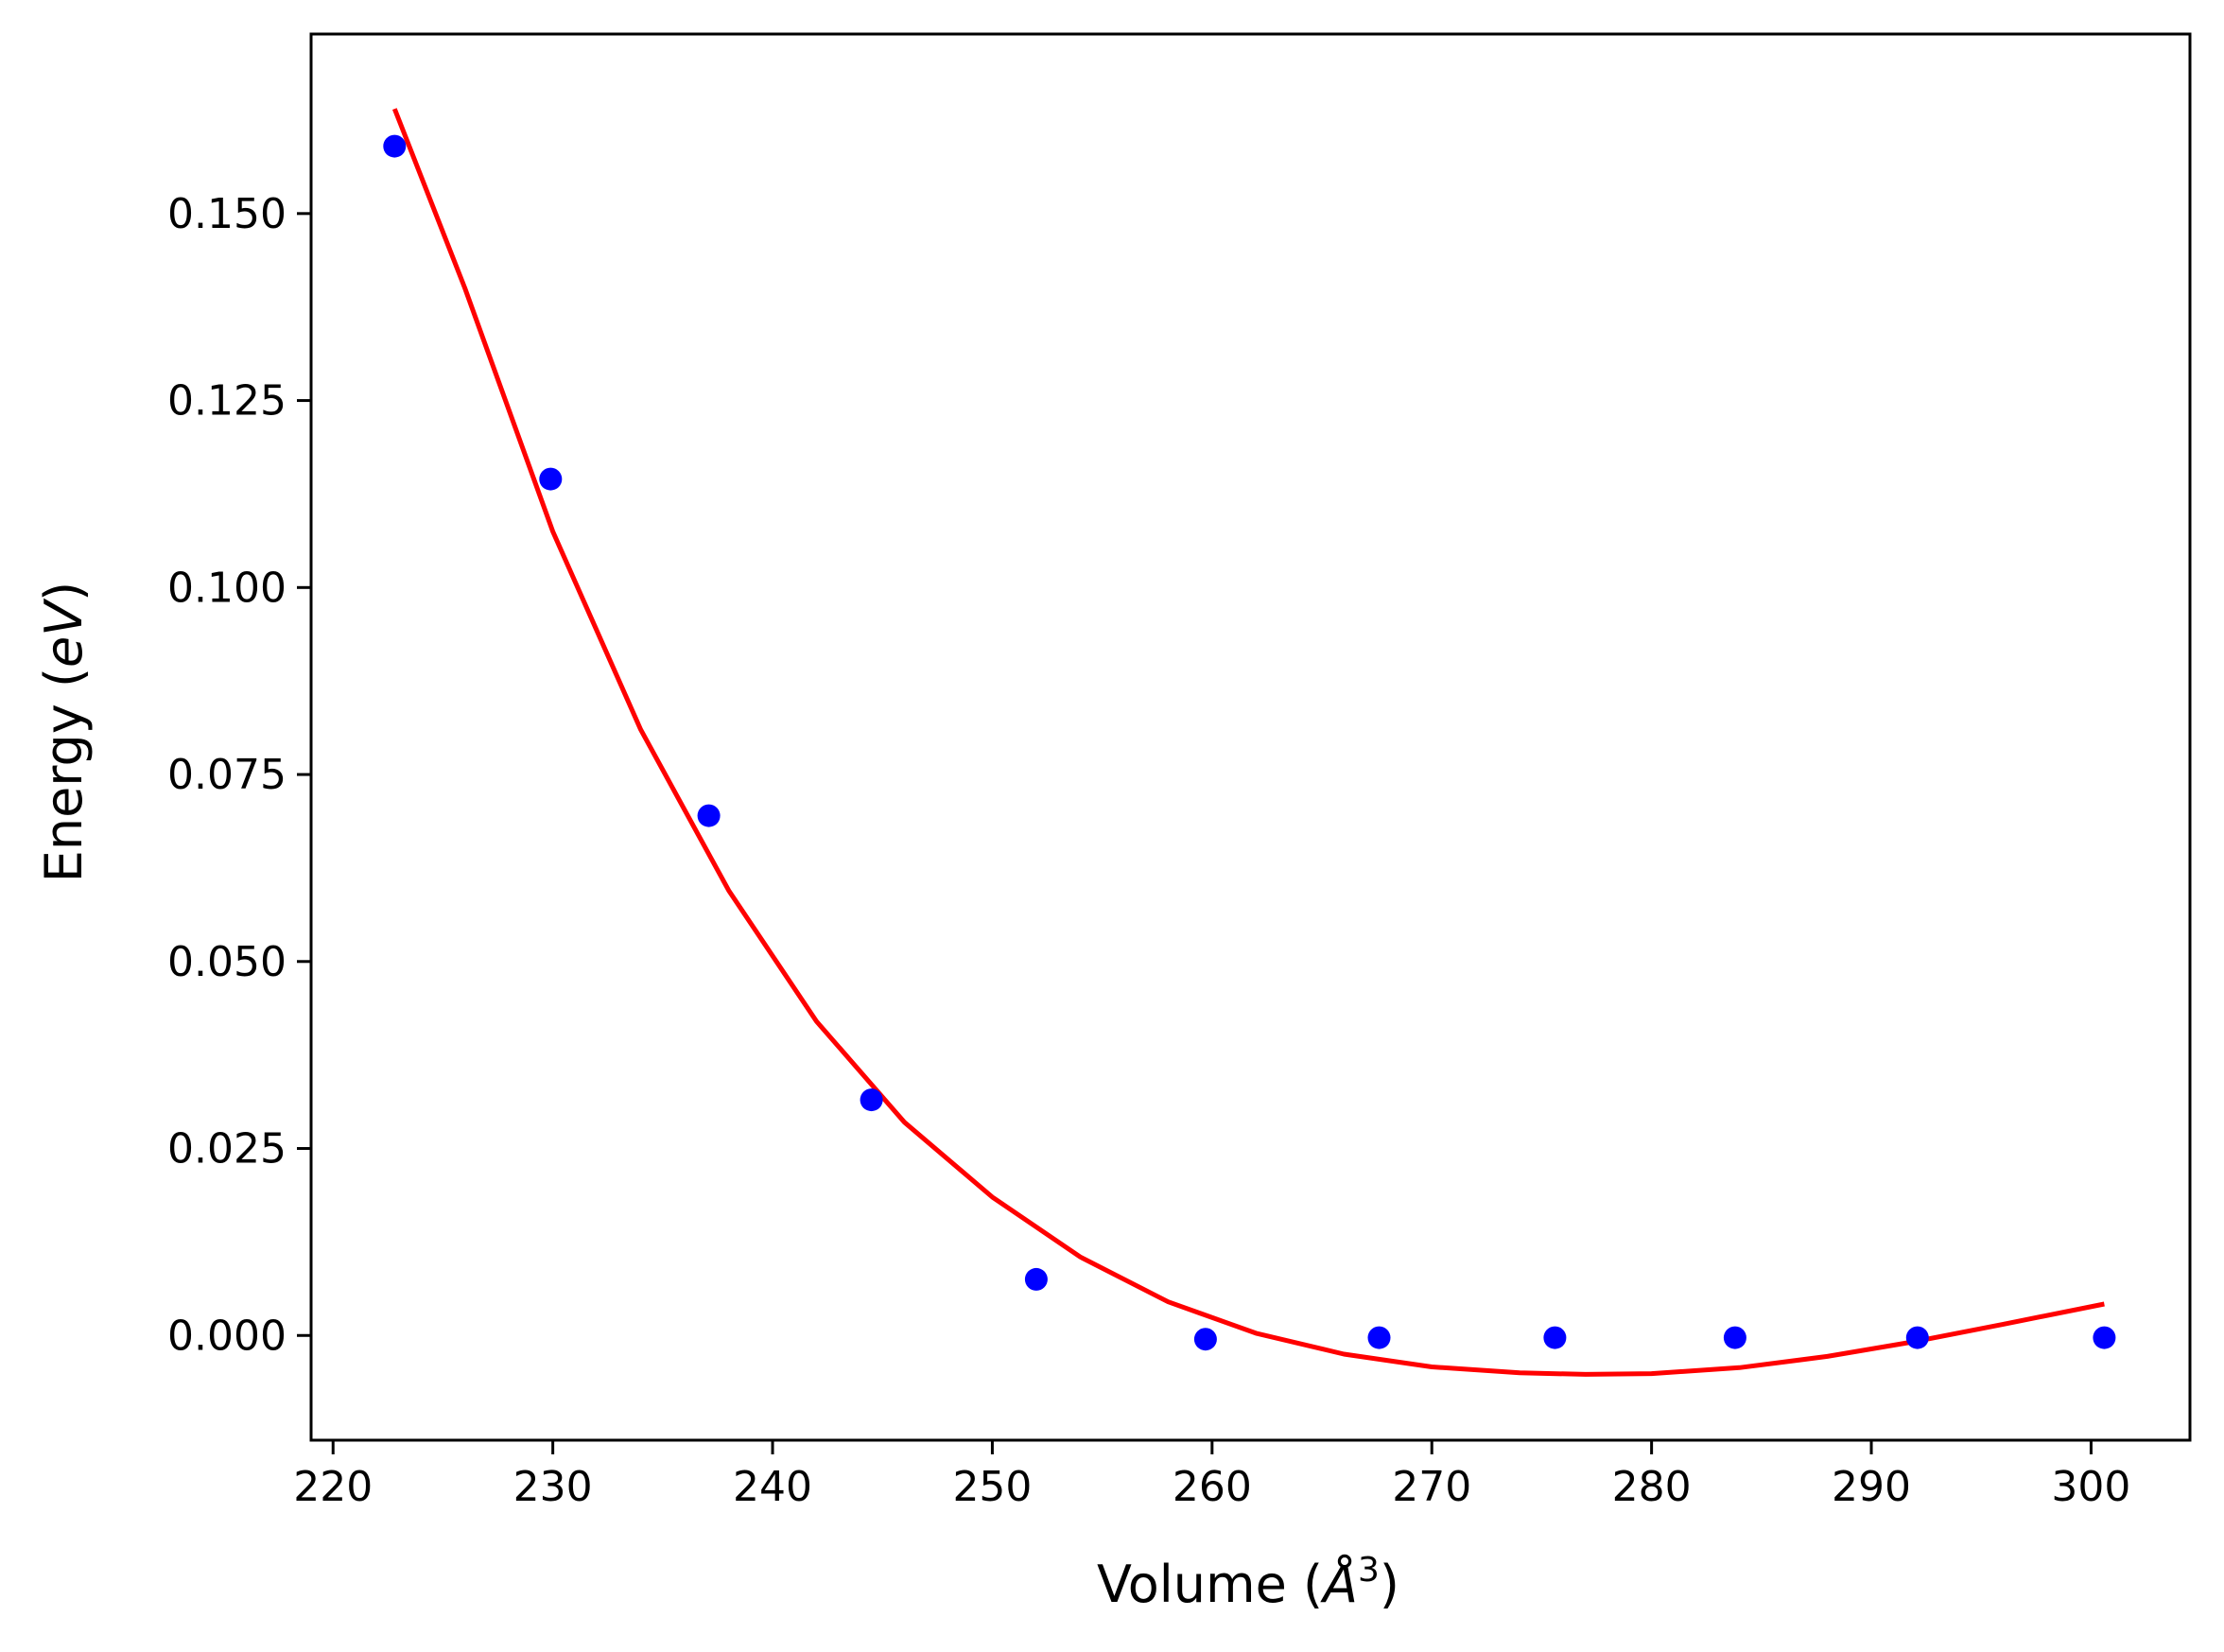  I want to click on y-tick-label: 0.075, so click(227, 775).